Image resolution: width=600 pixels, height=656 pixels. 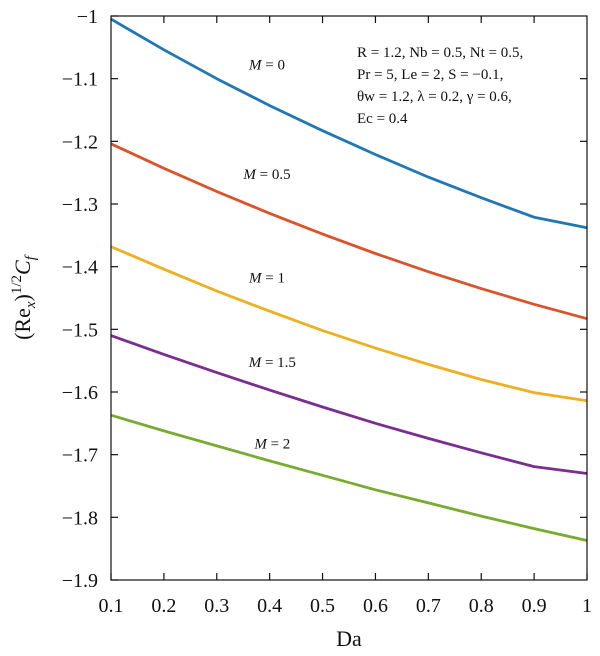 What do you see at coordinates (163, 606) in the screenshot?
I see `x-tick-label: 0.2` at bounding box center [163, 606].